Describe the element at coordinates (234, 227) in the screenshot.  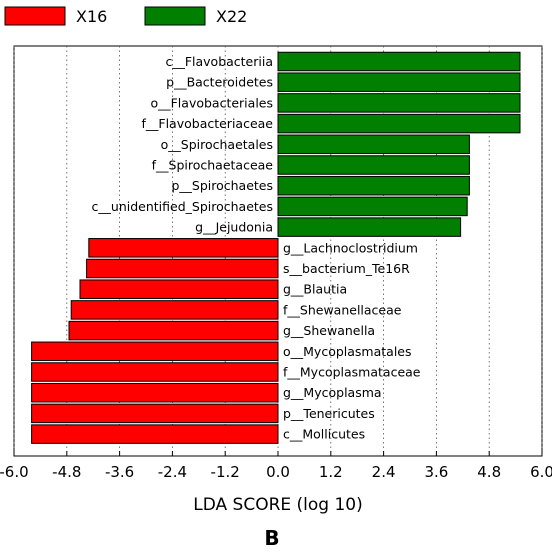
I see `bar-label: g__Jejudonia` at that location.